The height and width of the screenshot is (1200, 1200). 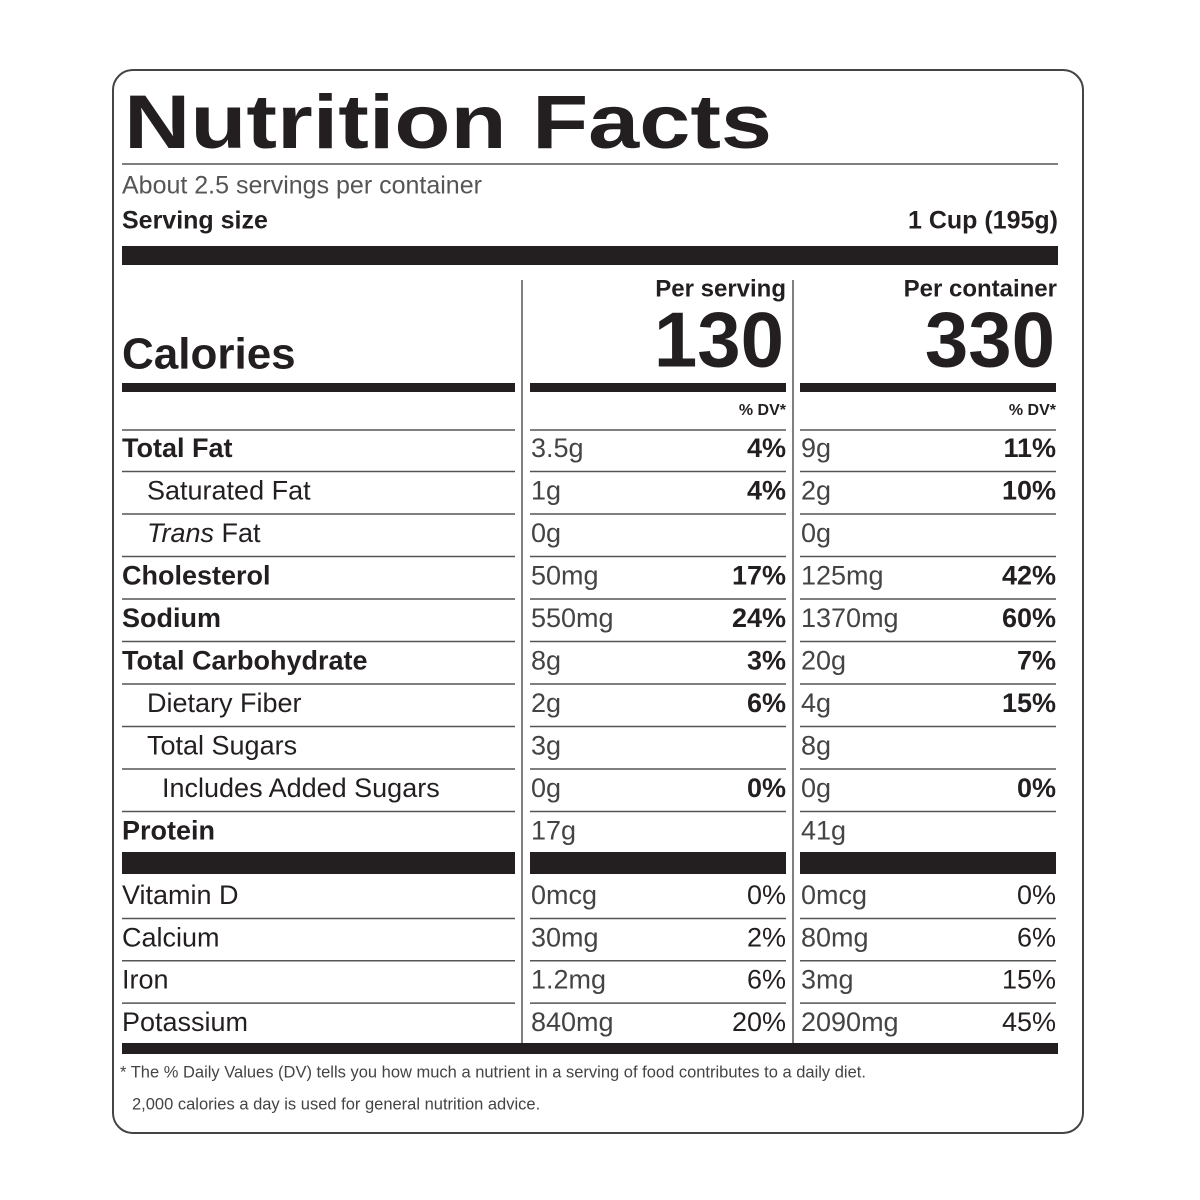 I want to click on amount: 2090mg, so click(x=850, y=1022).